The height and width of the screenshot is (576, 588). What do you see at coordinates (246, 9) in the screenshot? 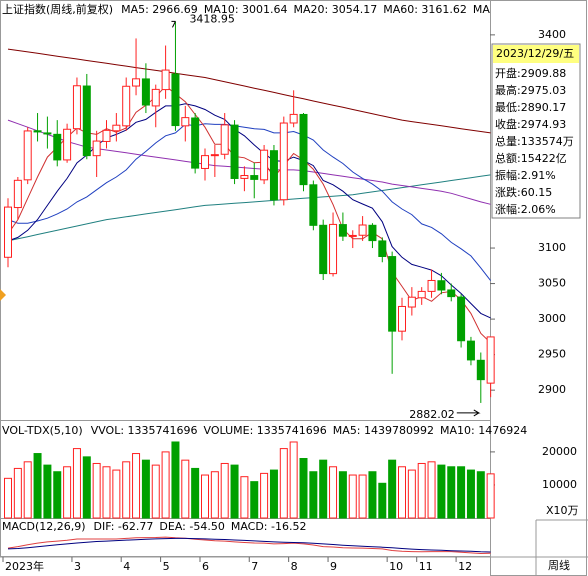
I see `legend-entry: MA10: 3001.64` at bounding box center [246, 9].